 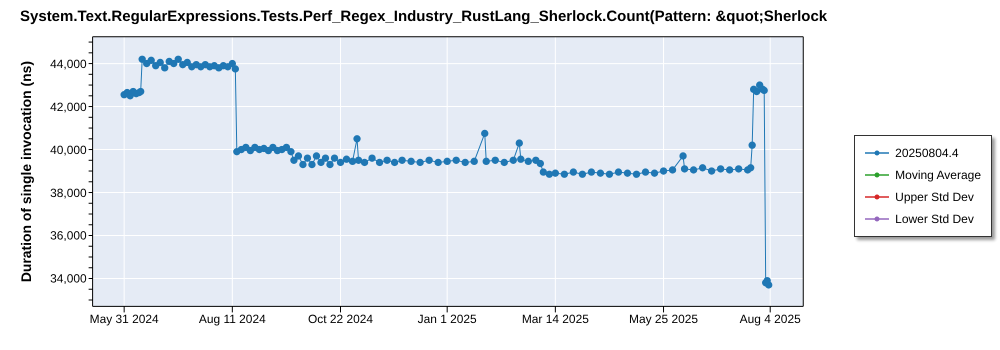 What do you see at coordinates (26, 171) in the screenshot?
I see `y-axis-title: Duration of single invocation (ns)` at bounding box center [26, 171].